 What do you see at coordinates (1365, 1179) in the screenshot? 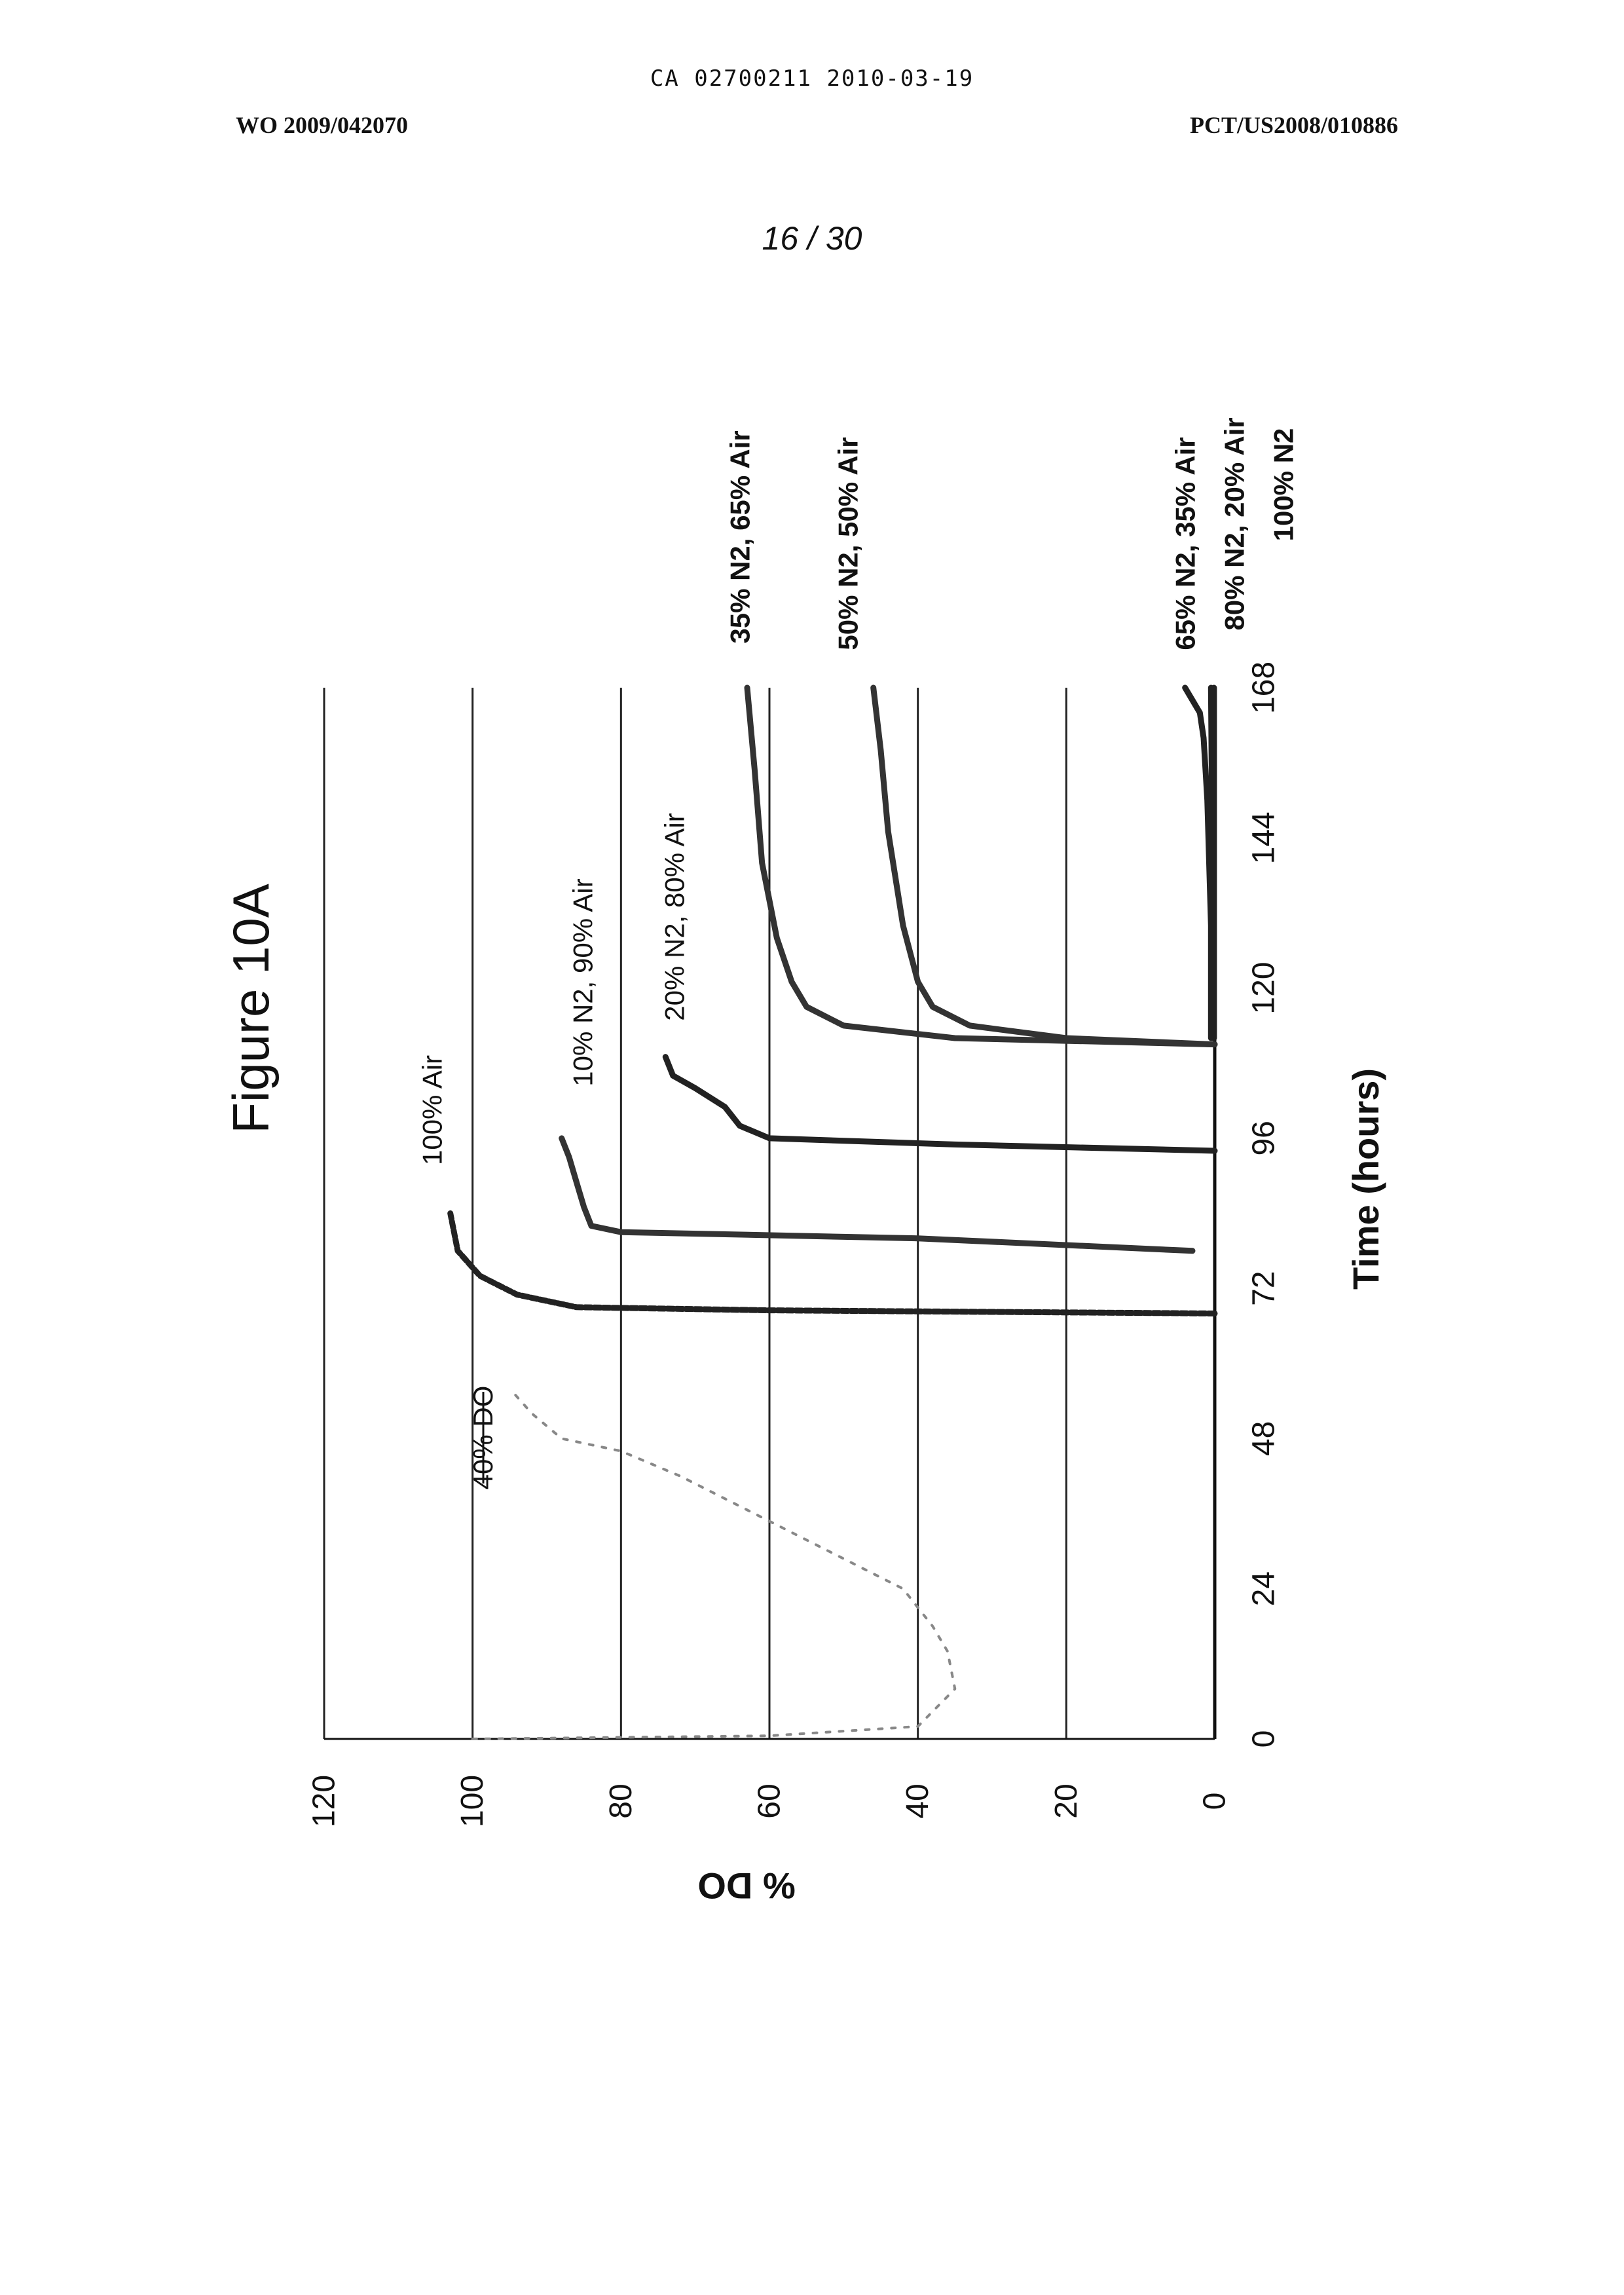
I see `x-axis-title: Time (hours)` at bounding box center [1365, 1179].